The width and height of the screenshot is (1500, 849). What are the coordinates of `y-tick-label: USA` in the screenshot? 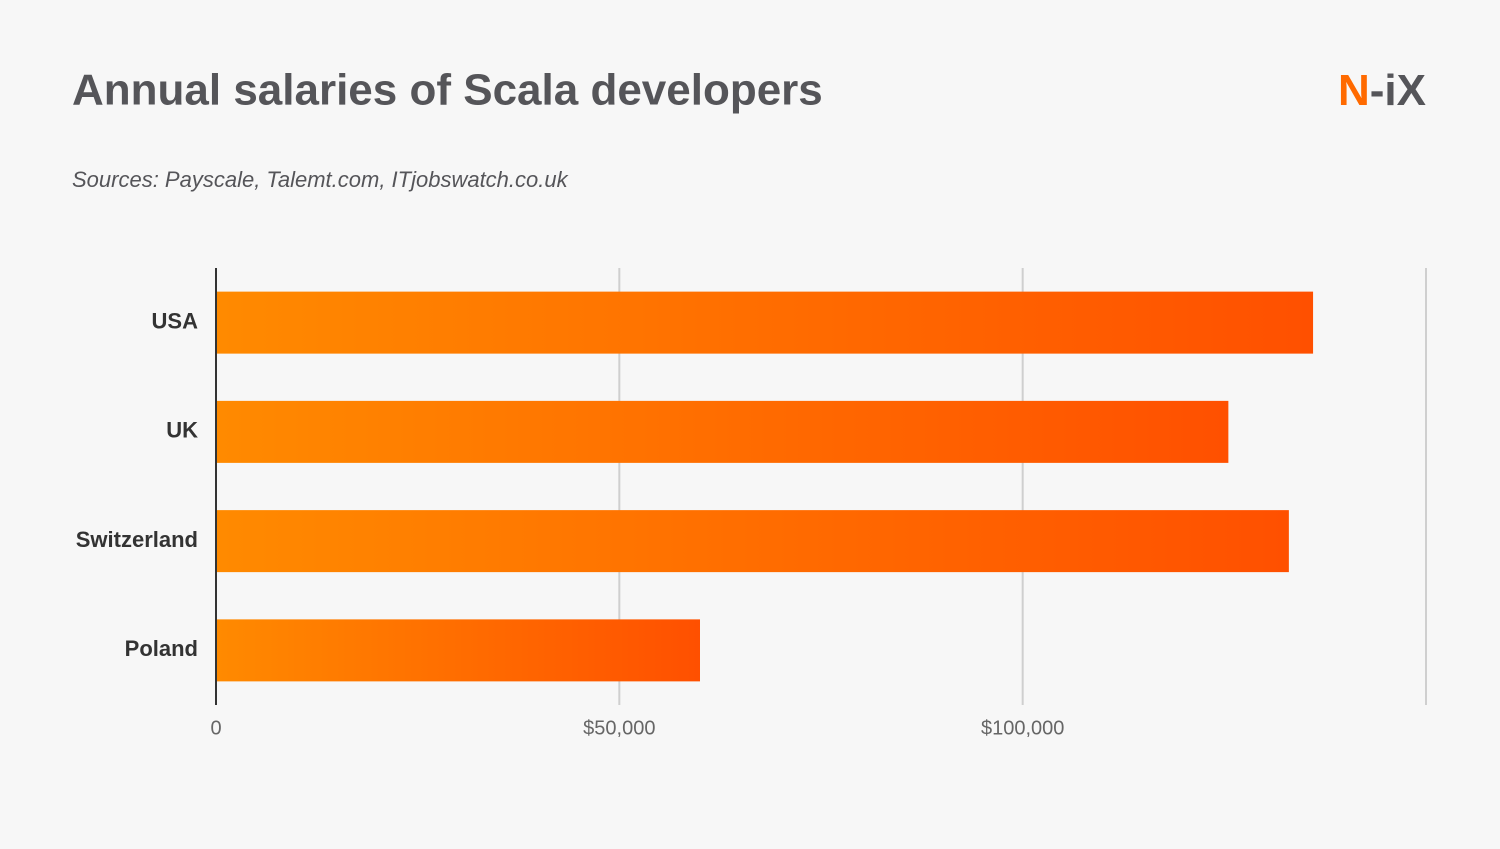 It's located at (175, 320).